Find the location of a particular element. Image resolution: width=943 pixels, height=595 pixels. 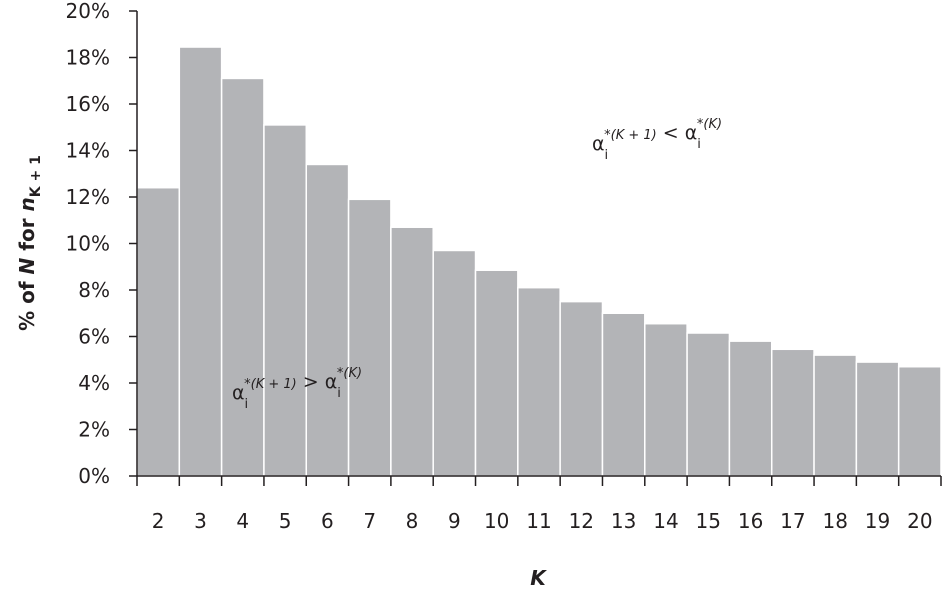

y-tick-label: 16% is located at coordinates (88, 104).